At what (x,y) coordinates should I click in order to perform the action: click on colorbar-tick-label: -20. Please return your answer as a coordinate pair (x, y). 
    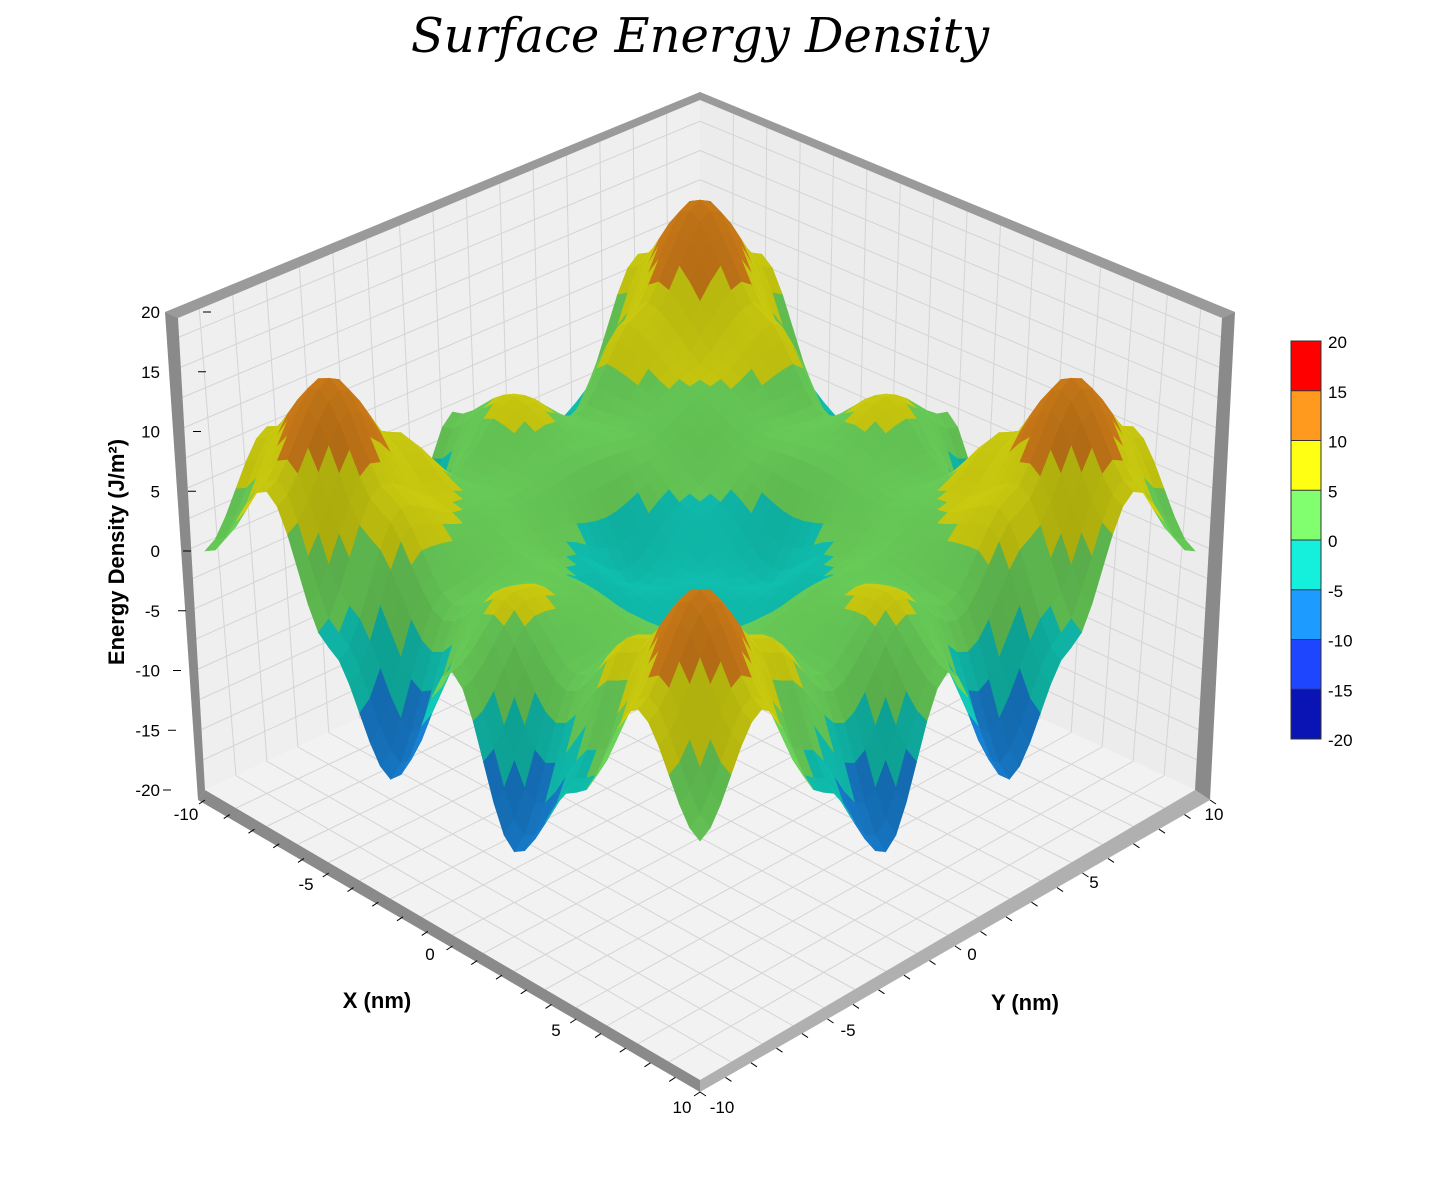
    Looking at the image, I should click on (1340, 740).